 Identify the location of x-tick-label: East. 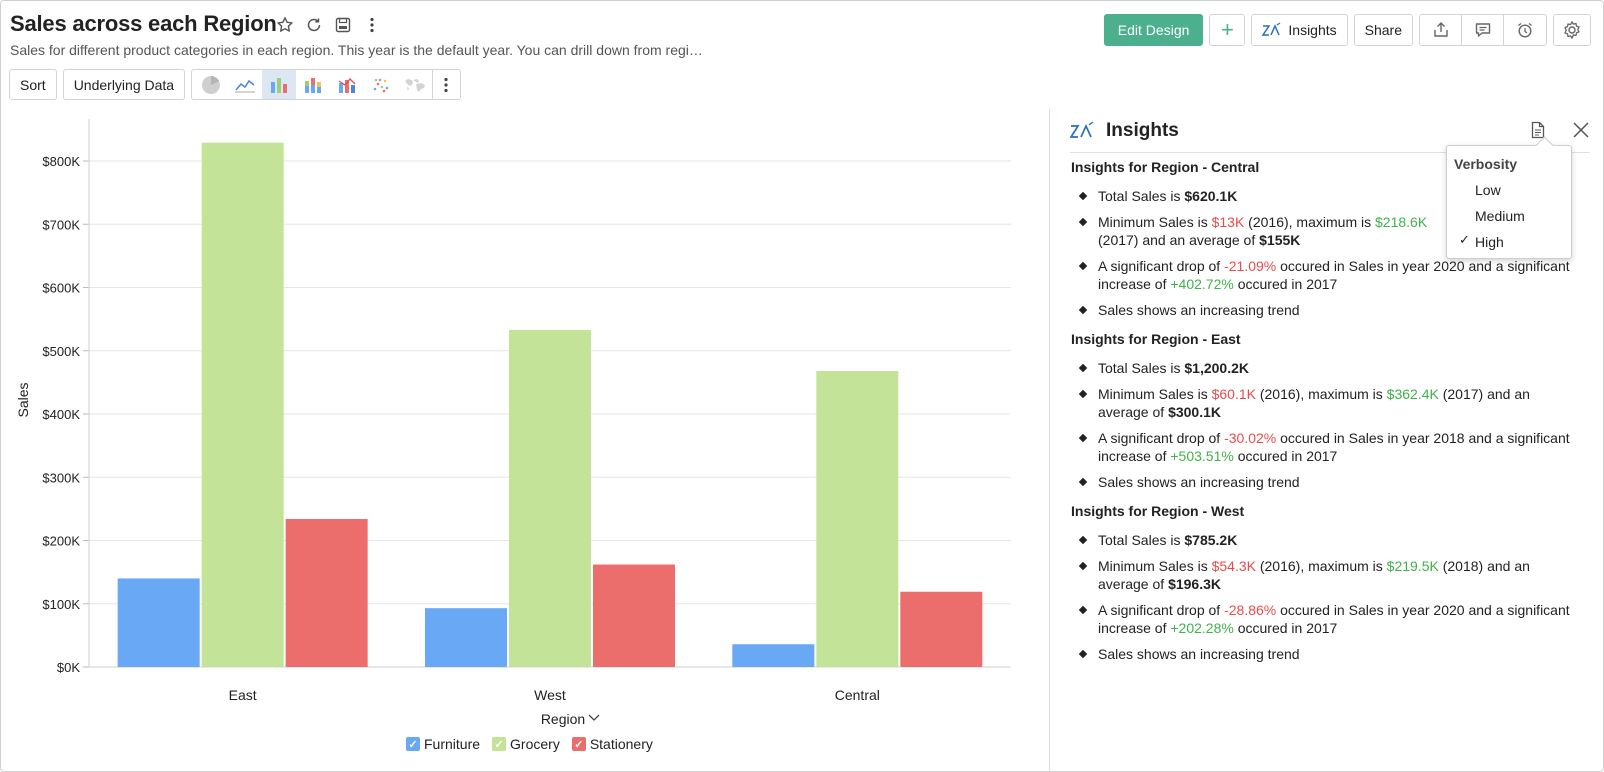
(243, 695).